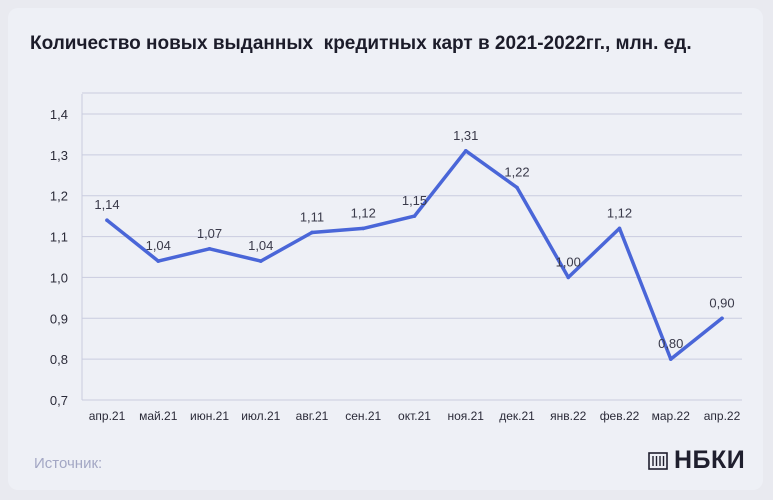 Image resolution: width=773 pixels, height=500 pixels. Describe the element at coordinates (722, 416) in the screenshot. I see `x-tick-label: апр.22` at that location.